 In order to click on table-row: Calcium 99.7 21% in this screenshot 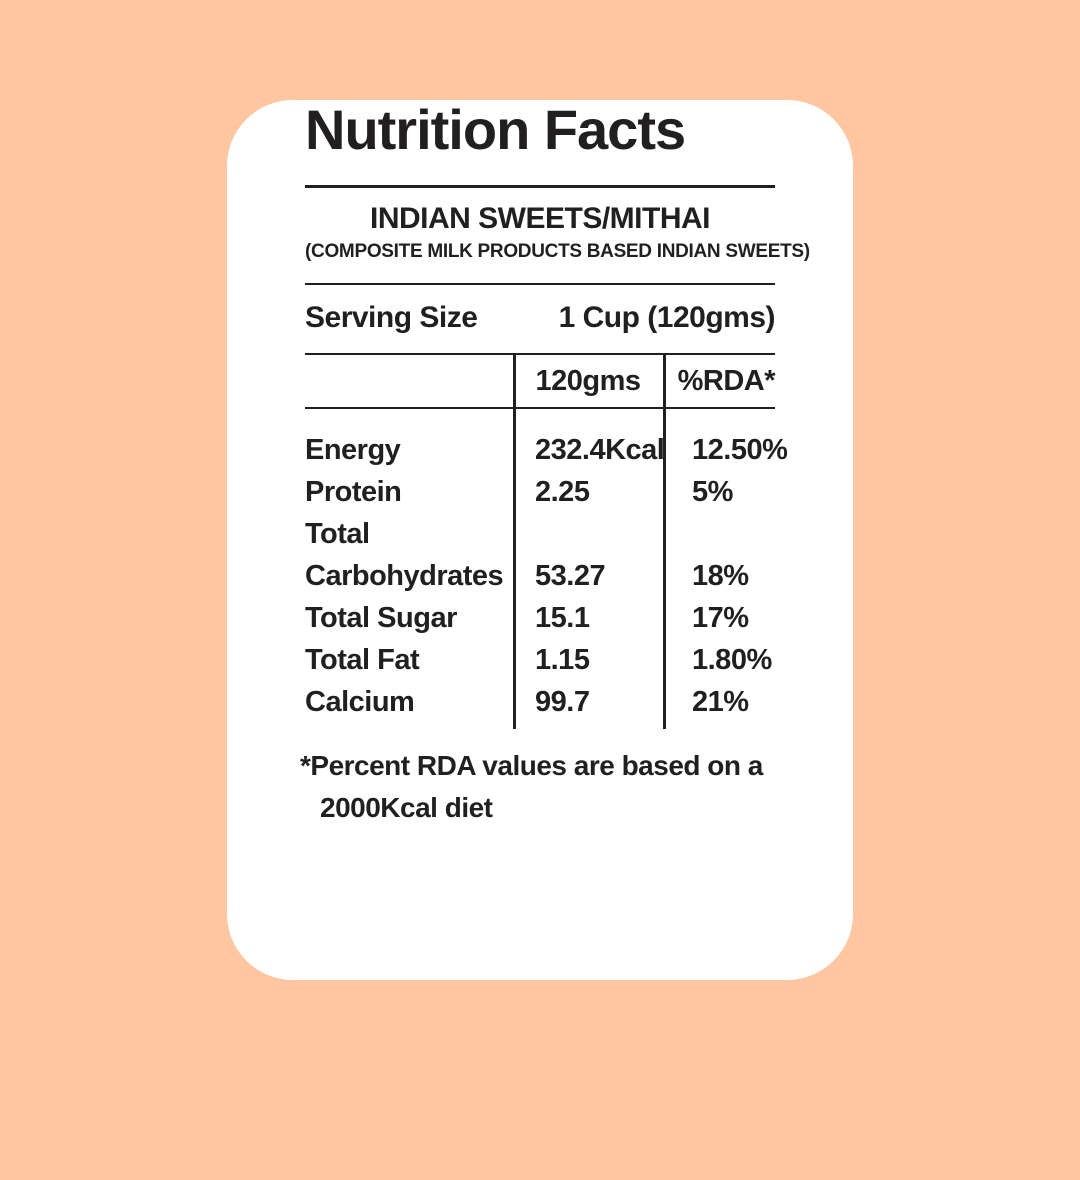, I will do `click(540, 702)`.